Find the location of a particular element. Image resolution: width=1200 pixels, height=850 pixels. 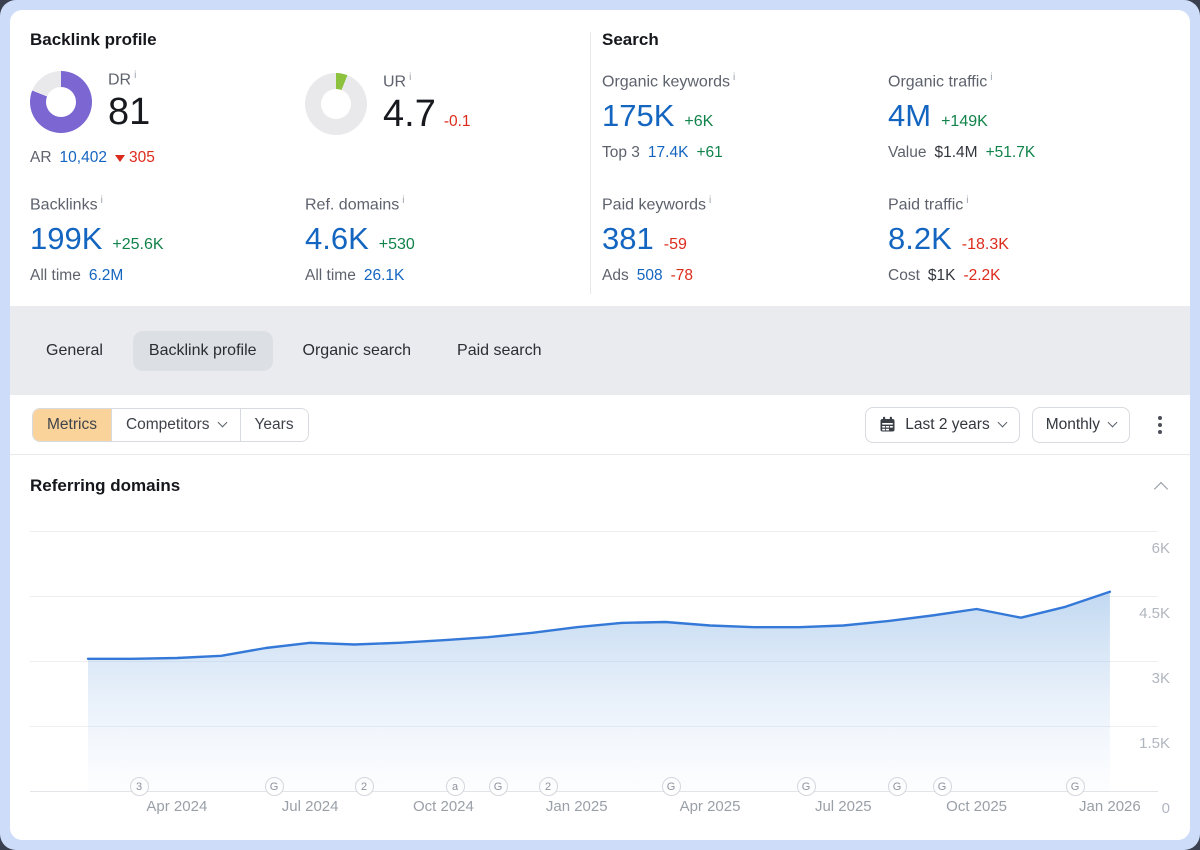

section-divider is located at coordinates (590, 163).